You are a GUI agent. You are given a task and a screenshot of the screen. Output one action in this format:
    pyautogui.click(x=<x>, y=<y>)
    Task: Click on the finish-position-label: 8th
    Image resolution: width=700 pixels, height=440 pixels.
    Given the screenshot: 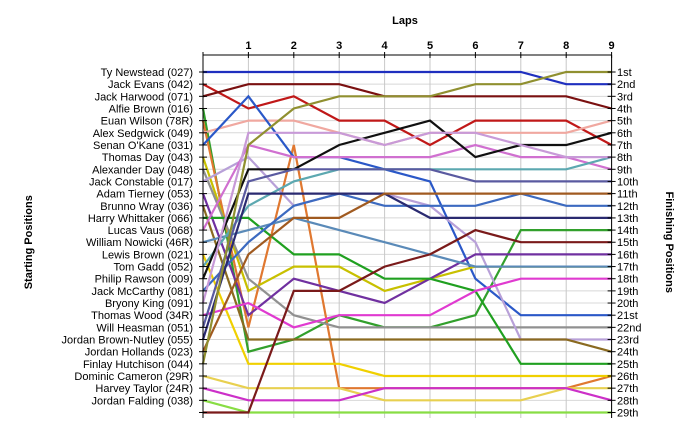 What is the action you would take?
    pyautogui.click(x=624, y=158)
    